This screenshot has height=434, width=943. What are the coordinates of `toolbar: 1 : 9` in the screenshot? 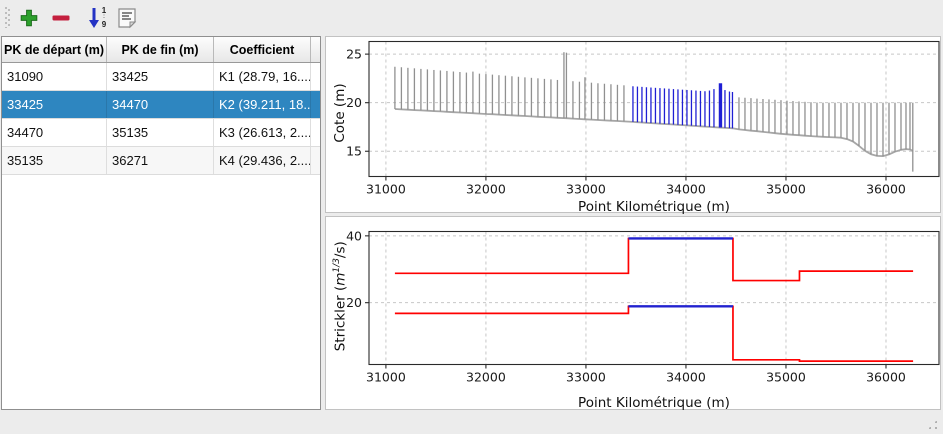 It's located at (471, 17).